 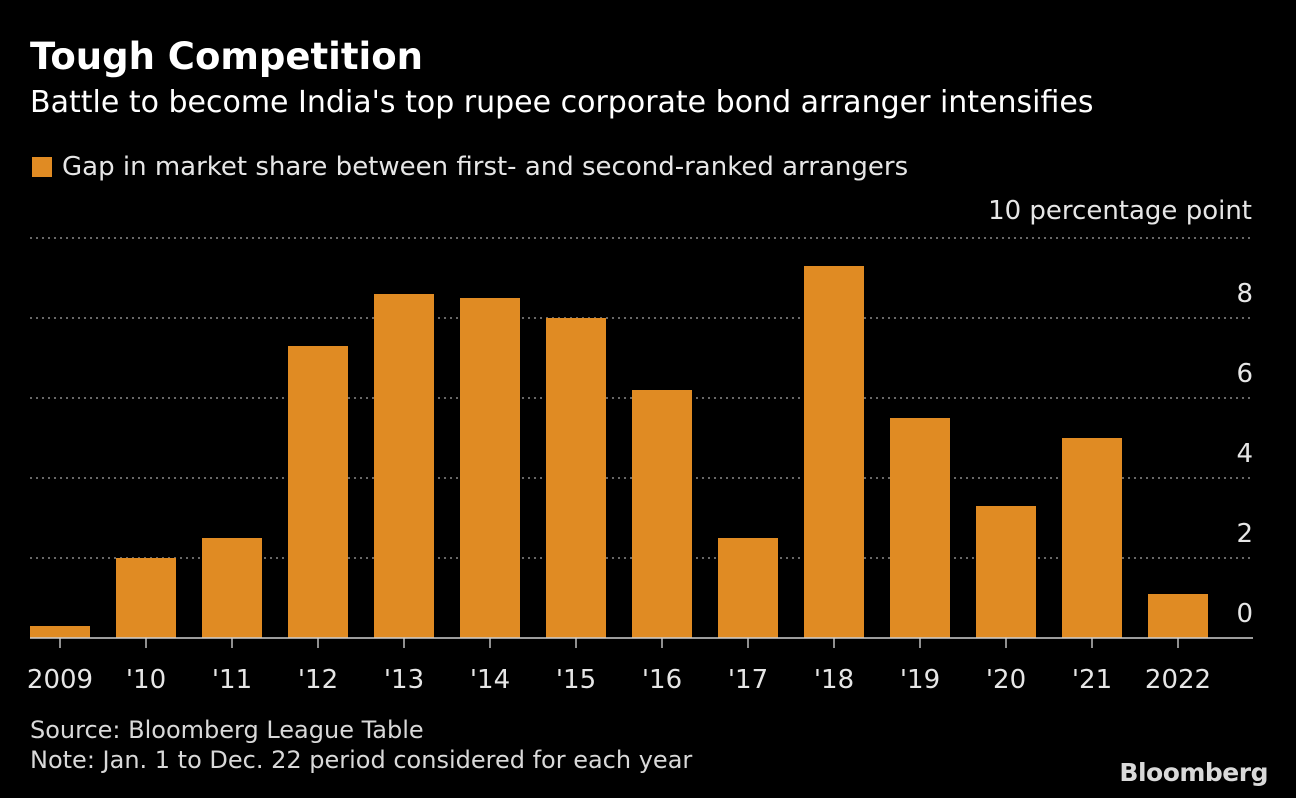 I want to click on x-tick-label: '14, so click(x=490, y=680).